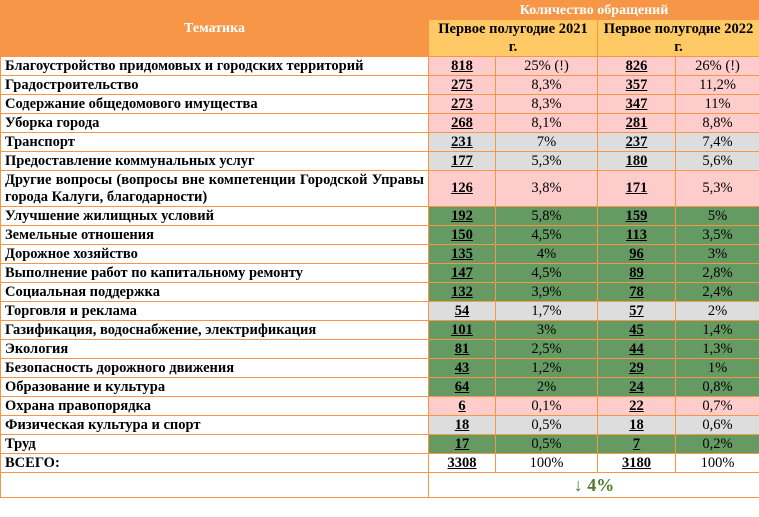 This screenshot has height=517, width=759. What do you see at coordinates (636, 311) in the screenshot?
I see `count-2022: 57` at bounding box center [636, 311].